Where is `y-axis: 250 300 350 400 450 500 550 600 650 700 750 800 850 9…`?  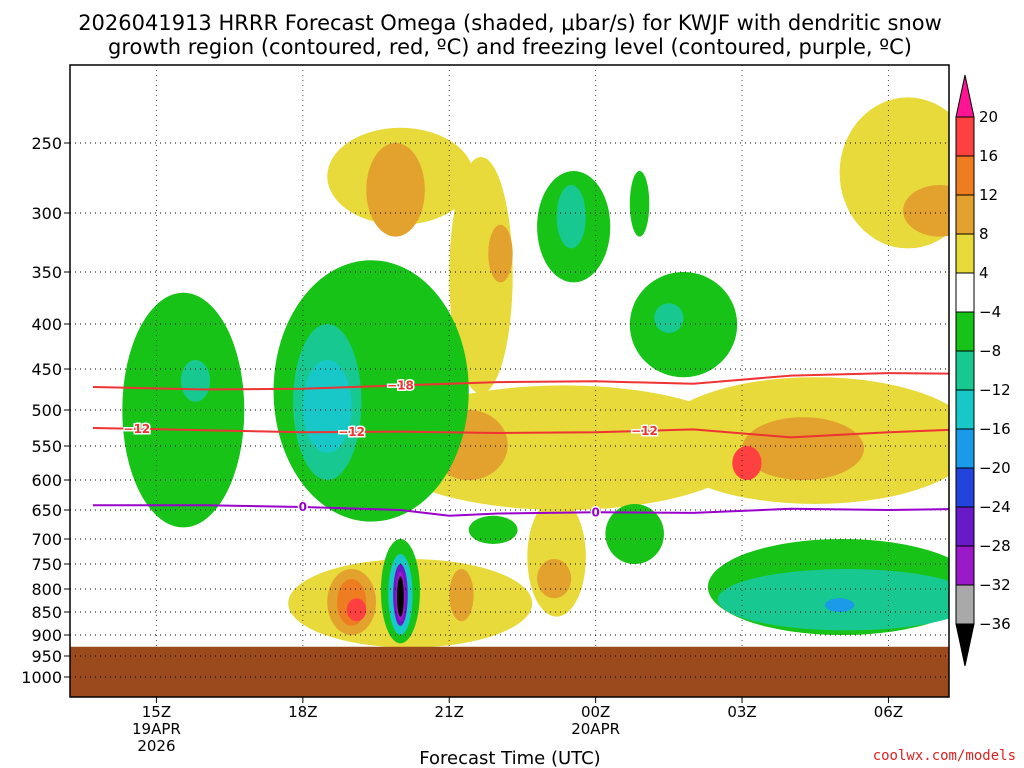 y-axis: 250 300 350 400 450 500 550 600 650 700 750 800 850 9… is located at coordinates (45, 410).